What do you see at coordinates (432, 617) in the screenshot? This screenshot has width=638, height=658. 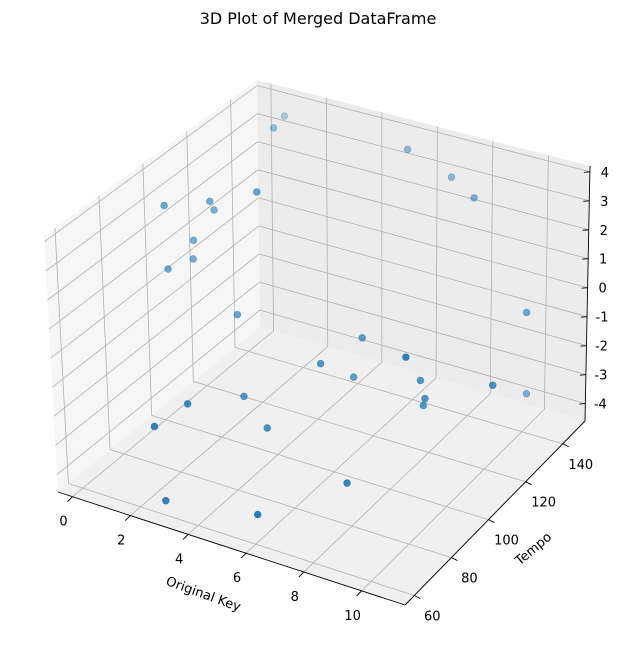 I see `y-tick-label: 60` at bounding box center [432, 617].